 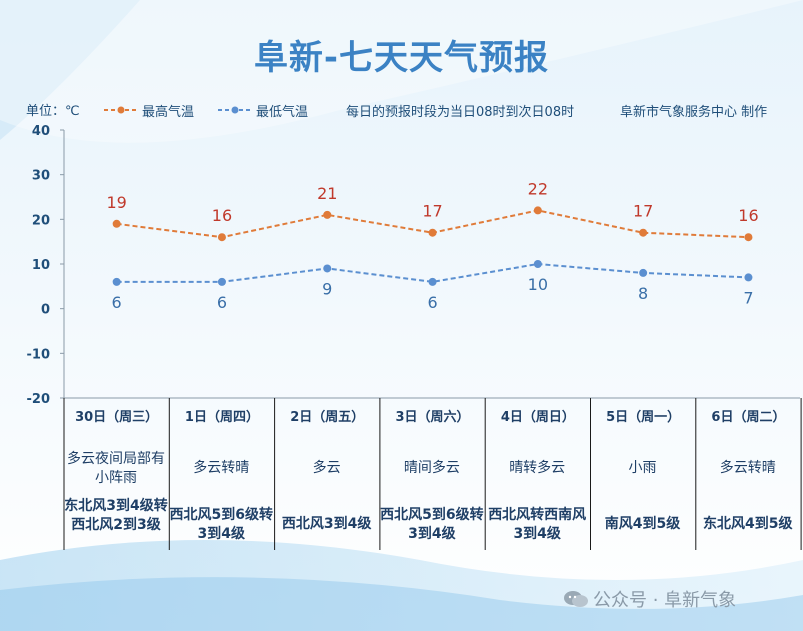 What do you see at coordinates (326, 468) in the screenshot?
I see `weather-cell: 多云` at bounding box center [326, 468].